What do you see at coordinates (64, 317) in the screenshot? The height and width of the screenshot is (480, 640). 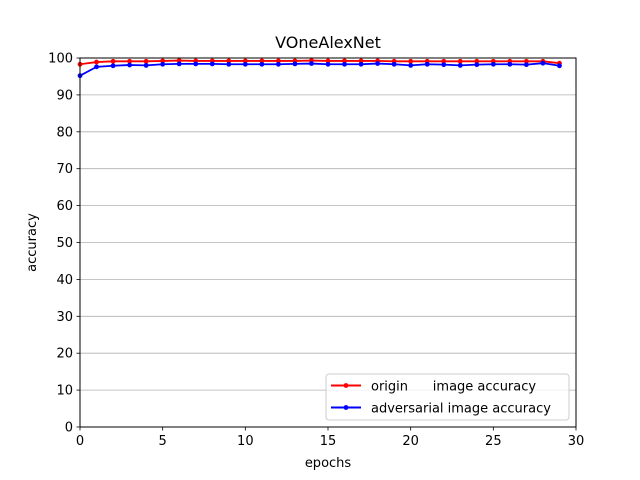 I see `y-tick-label: 30` at bounding box center [64, 317].